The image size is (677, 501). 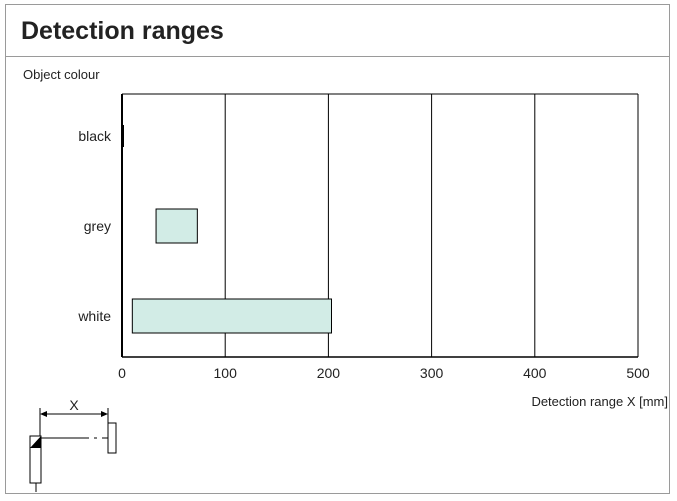 What do you see at coordinates (432, 373) in the screenshot?
I see `x-tick-label: 300` at bounding box center [432, 373].